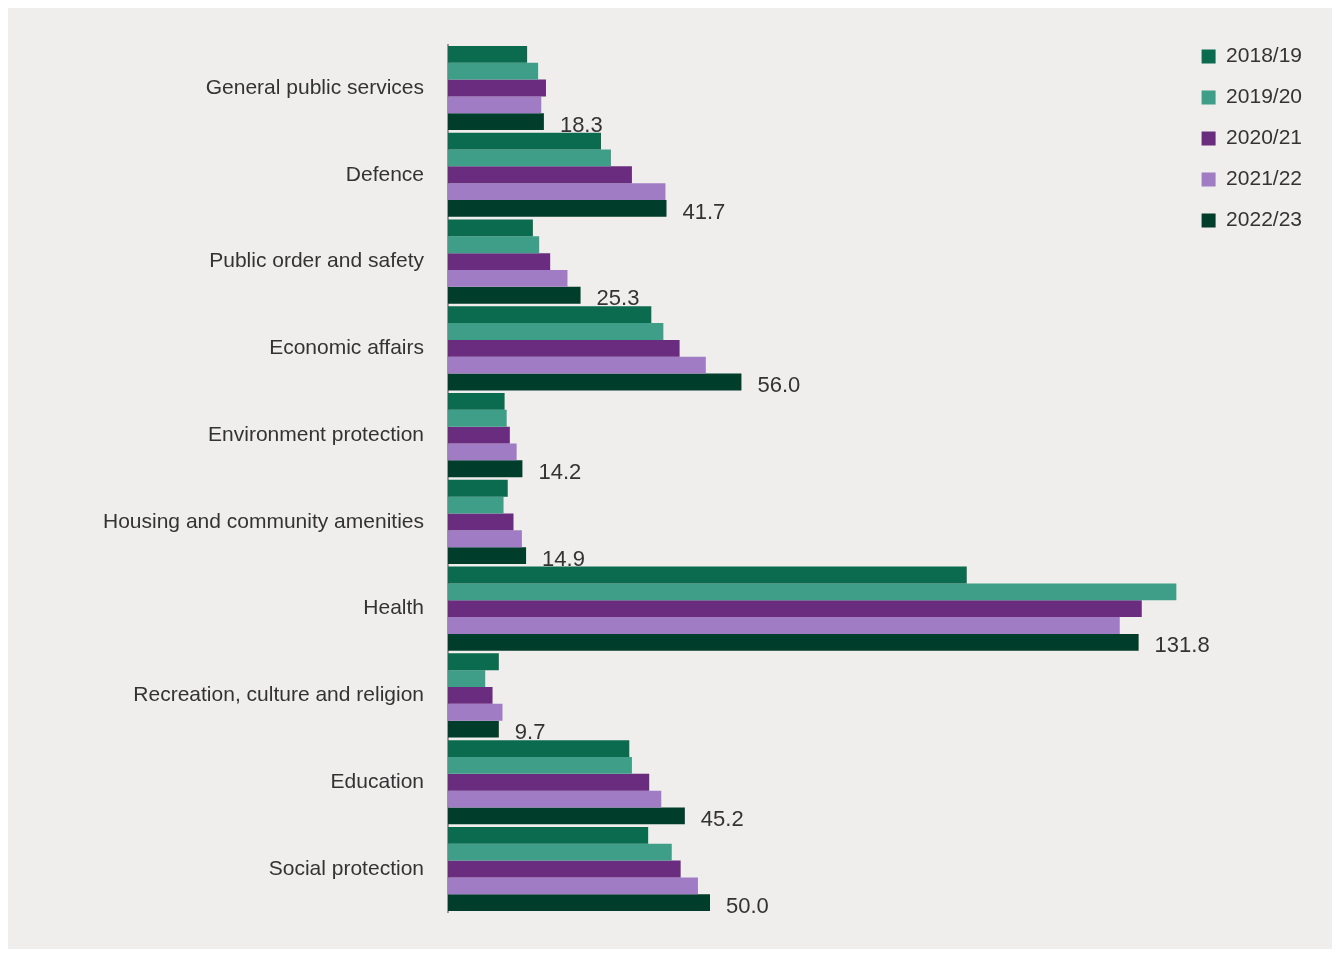 Image resolution: width=1340 pixels, height=957 pixels. I want to click on y-tick-label: General public services, so click(314, 86).